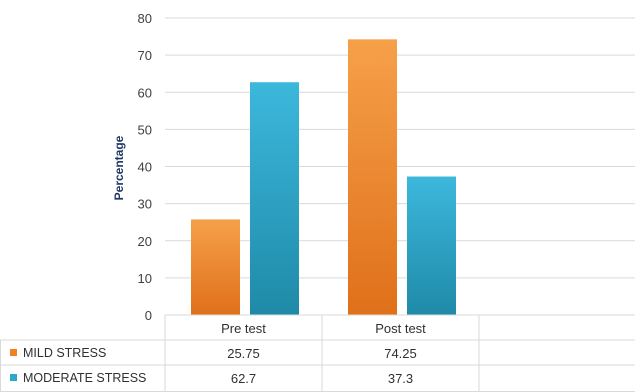 The height and width of the screenshot is (392, 635). Describe the element at coordinates (431, 245) in the screenshot. I see `bar-moderate-stress-post-test` at that location.